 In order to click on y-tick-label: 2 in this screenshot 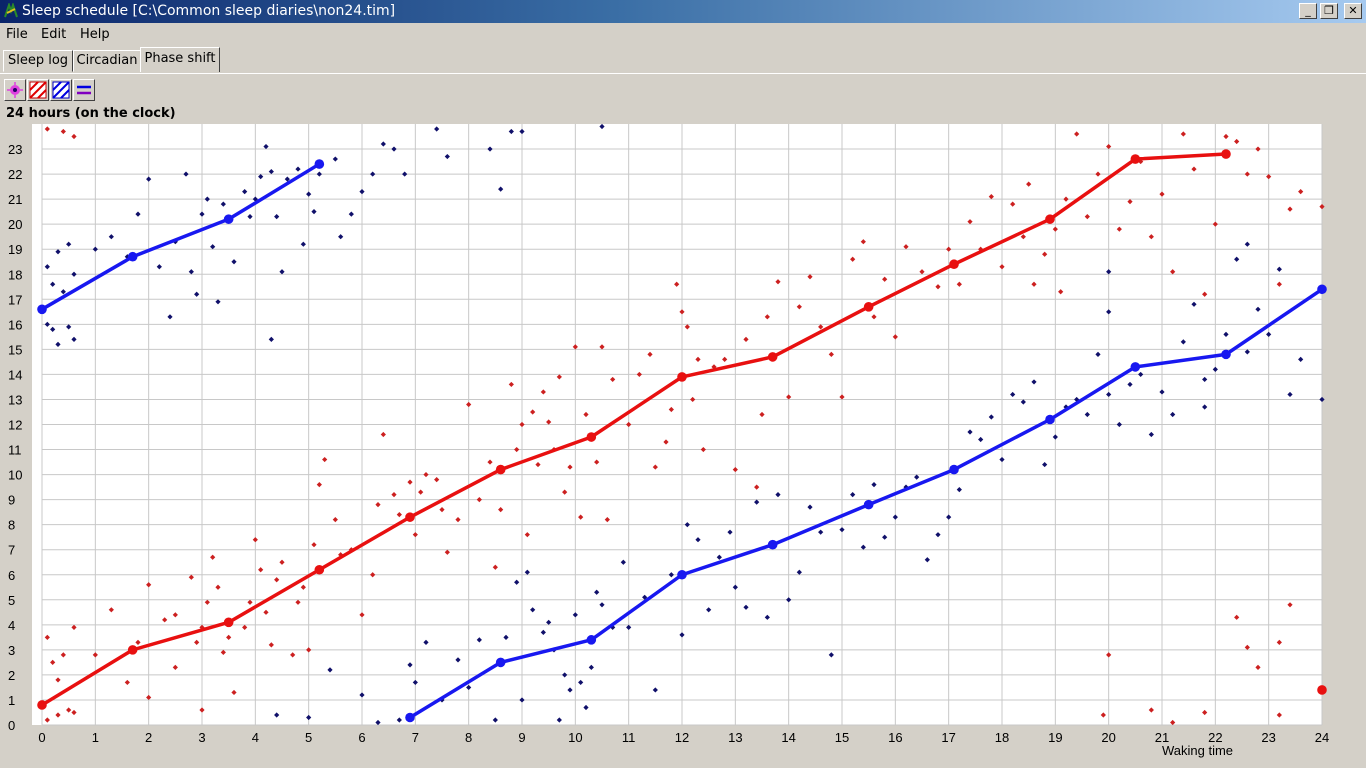, I will do `click(11, 675)`.